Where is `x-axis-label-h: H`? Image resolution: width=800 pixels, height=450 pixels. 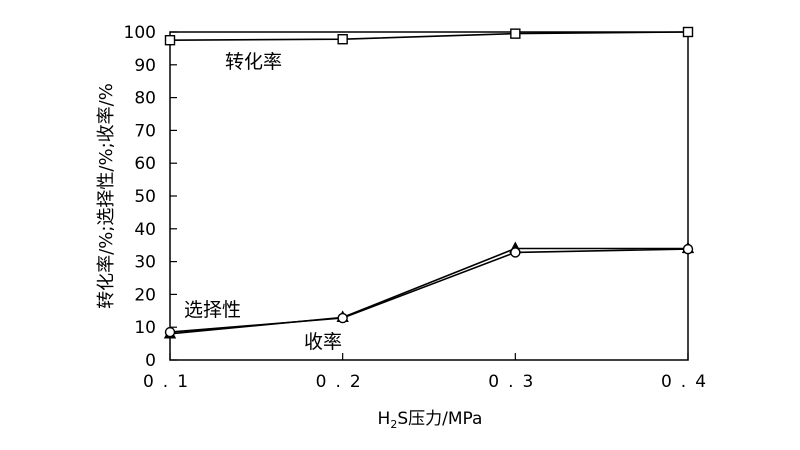
x-axis-label-h: H is located at coordinates (384, 419).